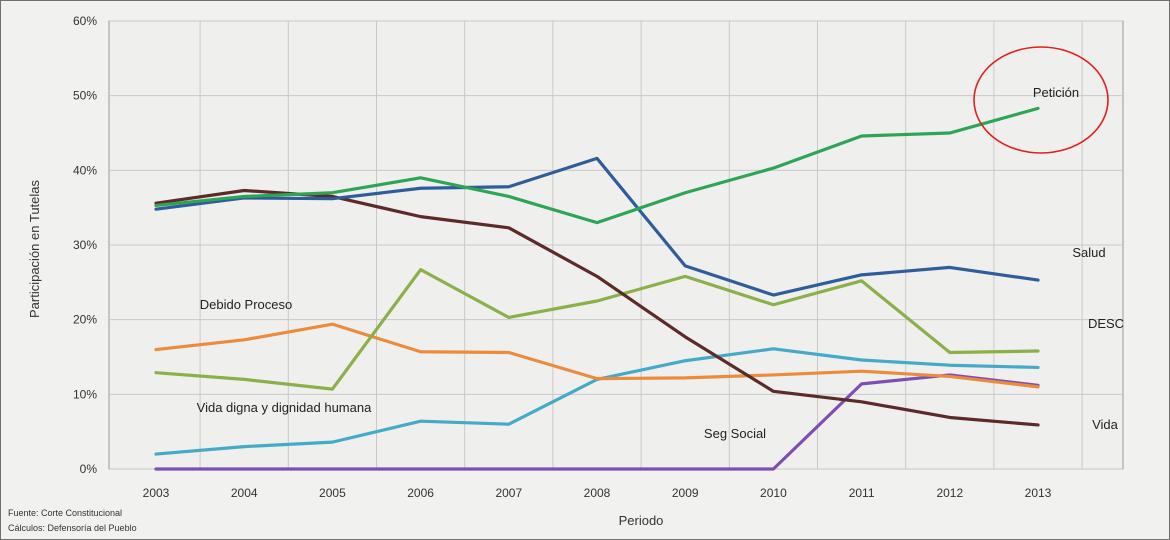  Describe the element at coordinates (85, 320) in the screenshot. I see `y-tick-label: 20%` at that location.